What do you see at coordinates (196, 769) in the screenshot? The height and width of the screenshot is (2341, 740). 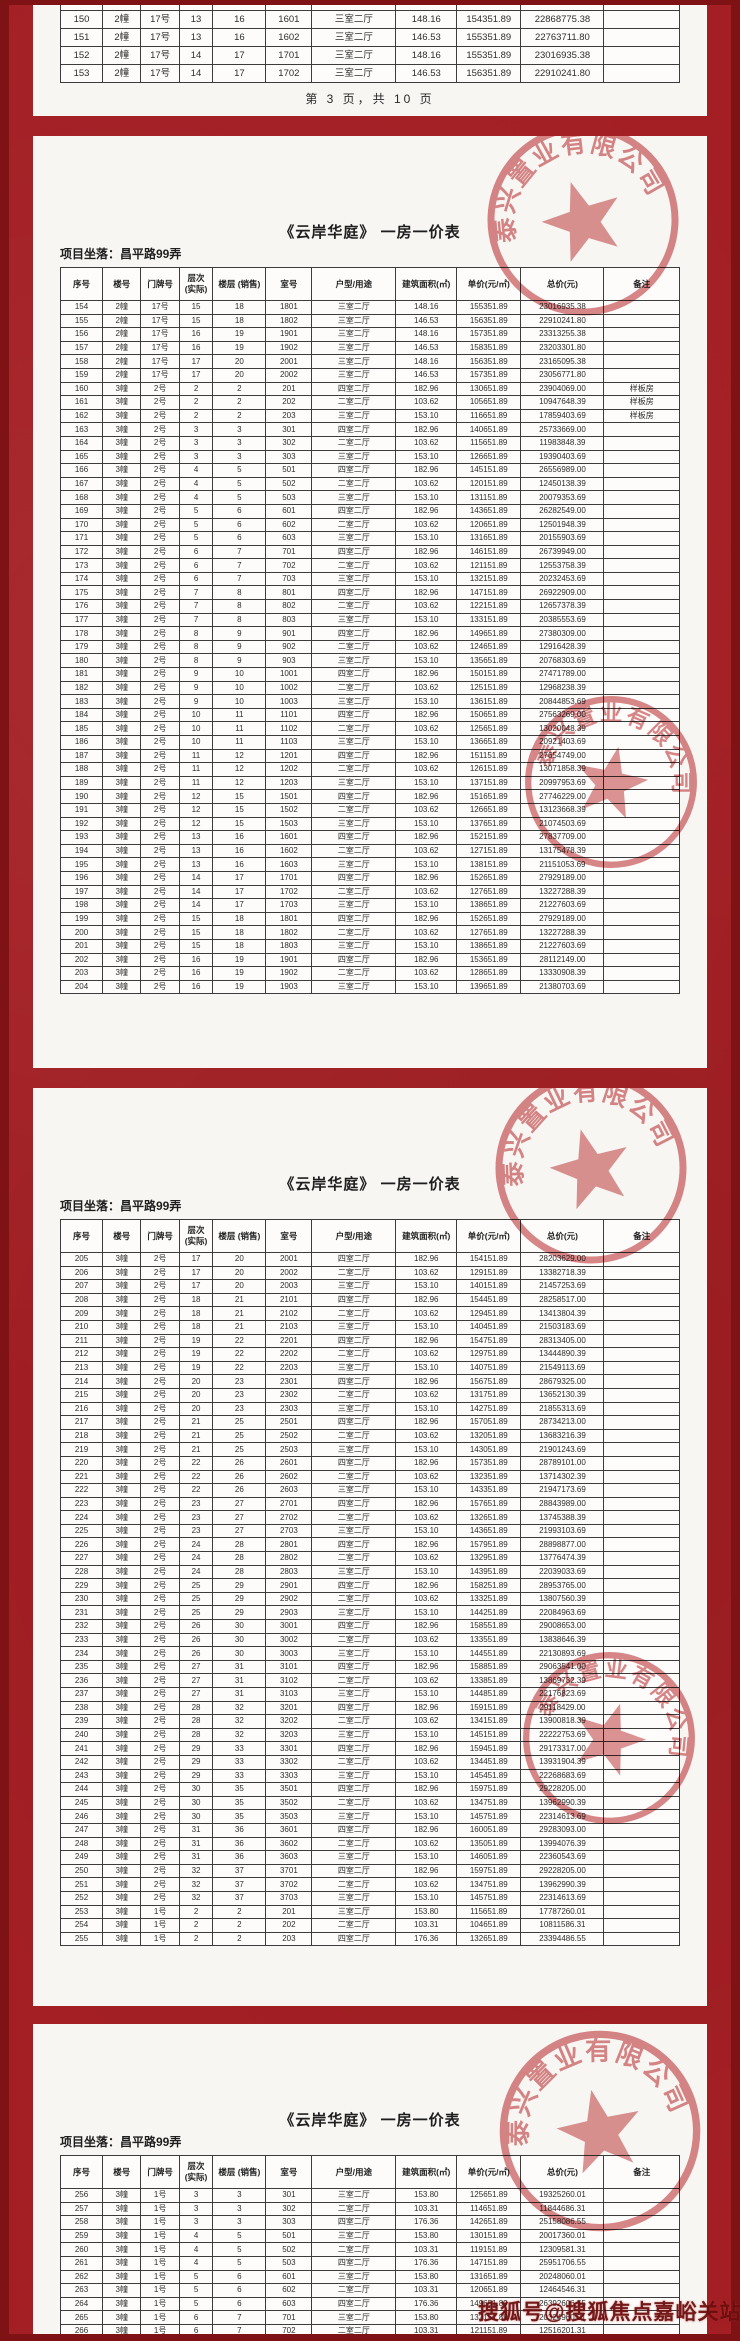 I see `table-cell: 11` at bounding box center [196, 769].